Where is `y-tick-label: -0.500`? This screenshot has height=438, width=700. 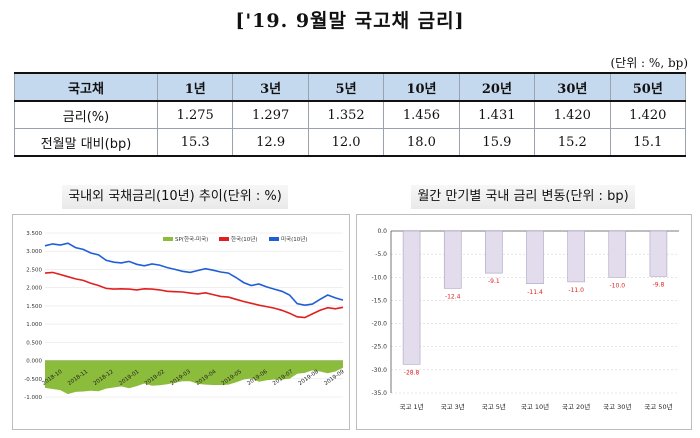
y-tick-label: -0.500 is located at coordinates (33, 380).